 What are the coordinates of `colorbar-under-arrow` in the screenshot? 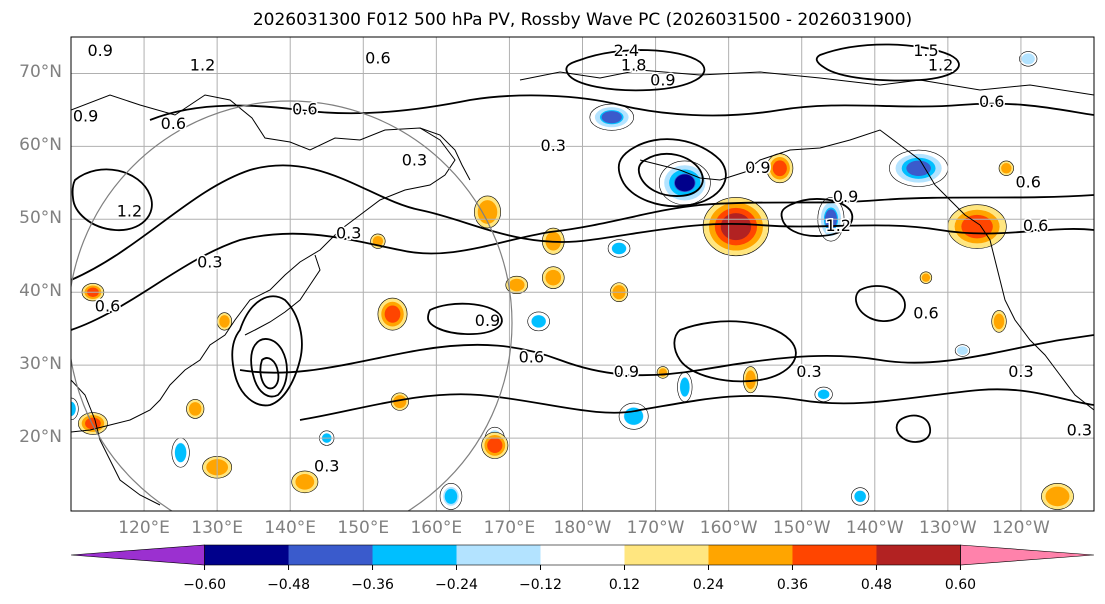 It's located at (137, 555).